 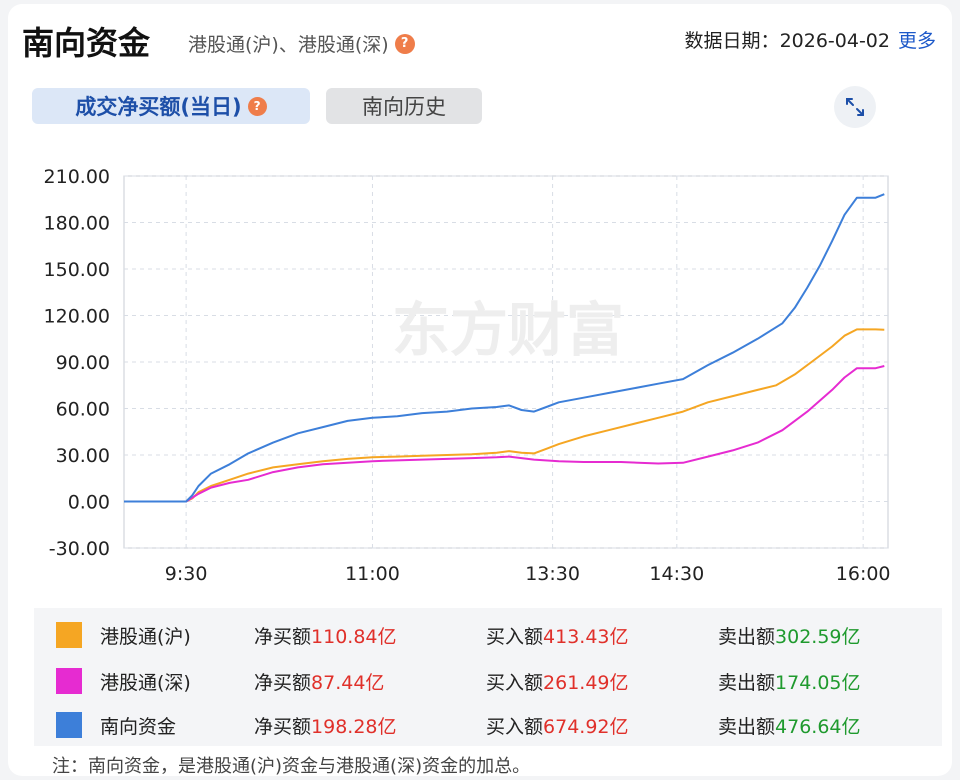 I want to click on date-value: 2026-04-02, so click(x=834, y=41).